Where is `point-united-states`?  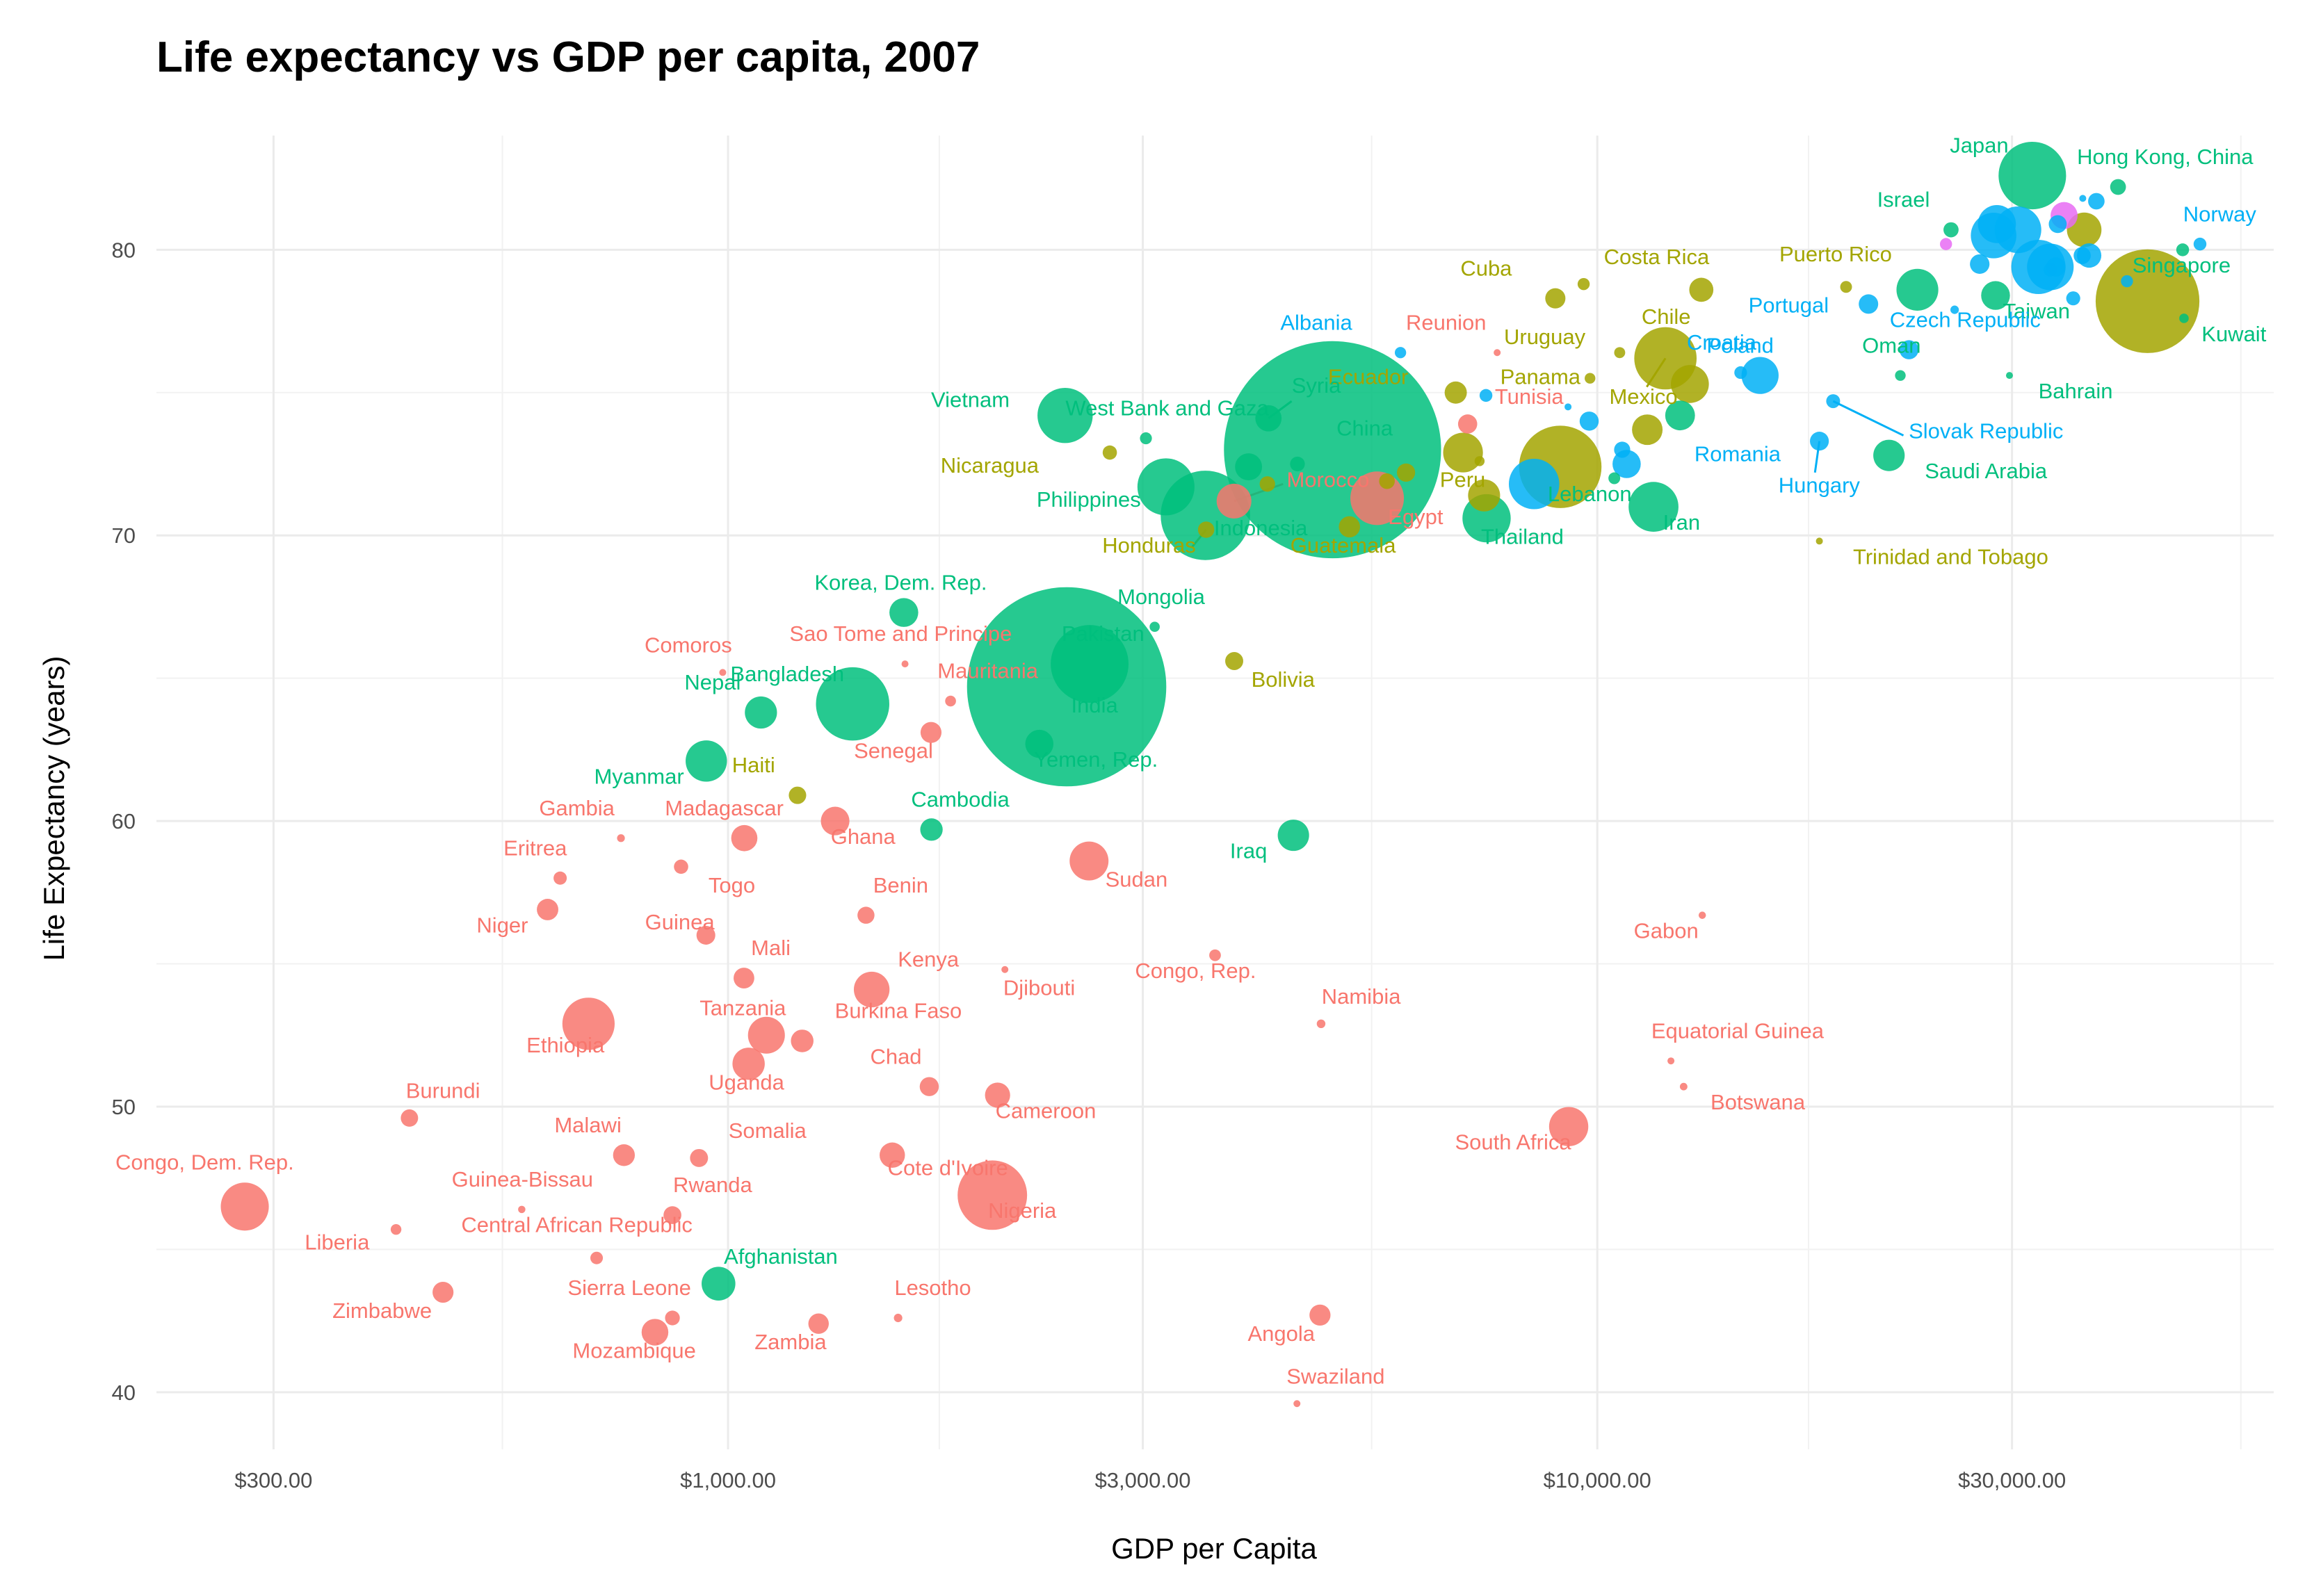
point-united-states is located at coordinates (2147, 301).